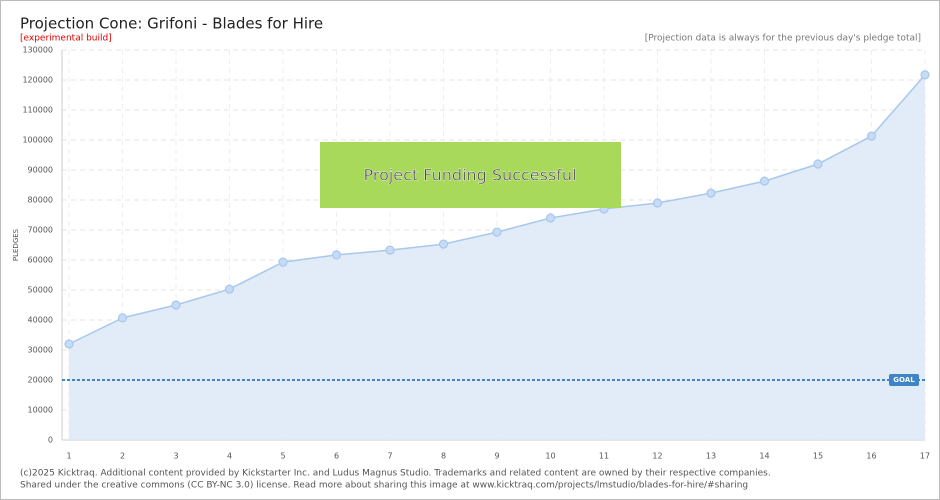 The height and width of the screenshot is (500, 940). I want to click on x-tick-label: 3, so click(175, 456).